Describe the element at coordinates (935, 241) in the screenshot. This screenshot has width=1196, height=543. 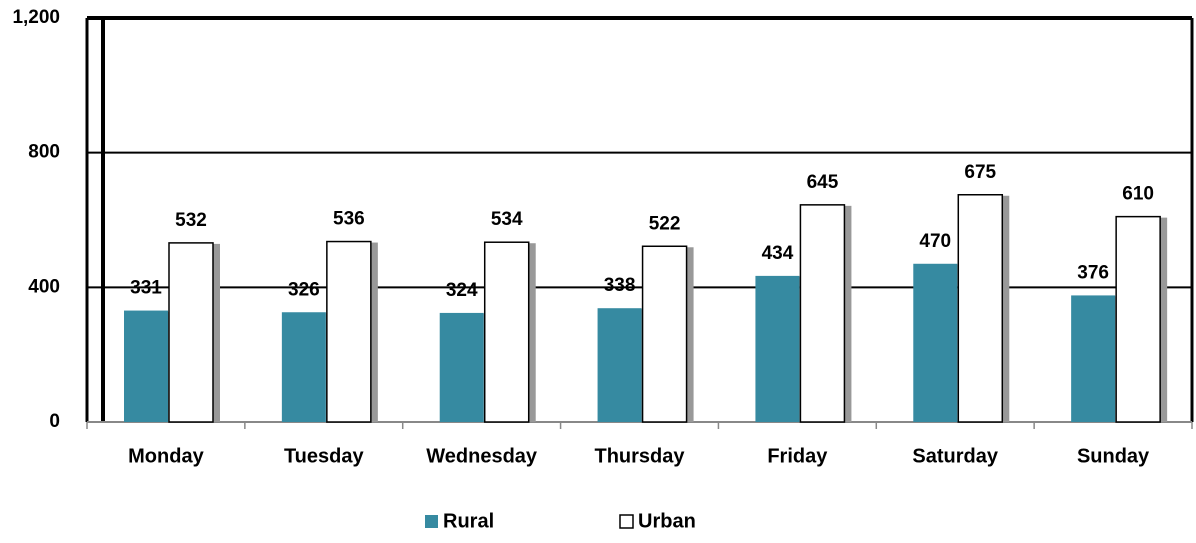
I see `data-label: 470` at that location.